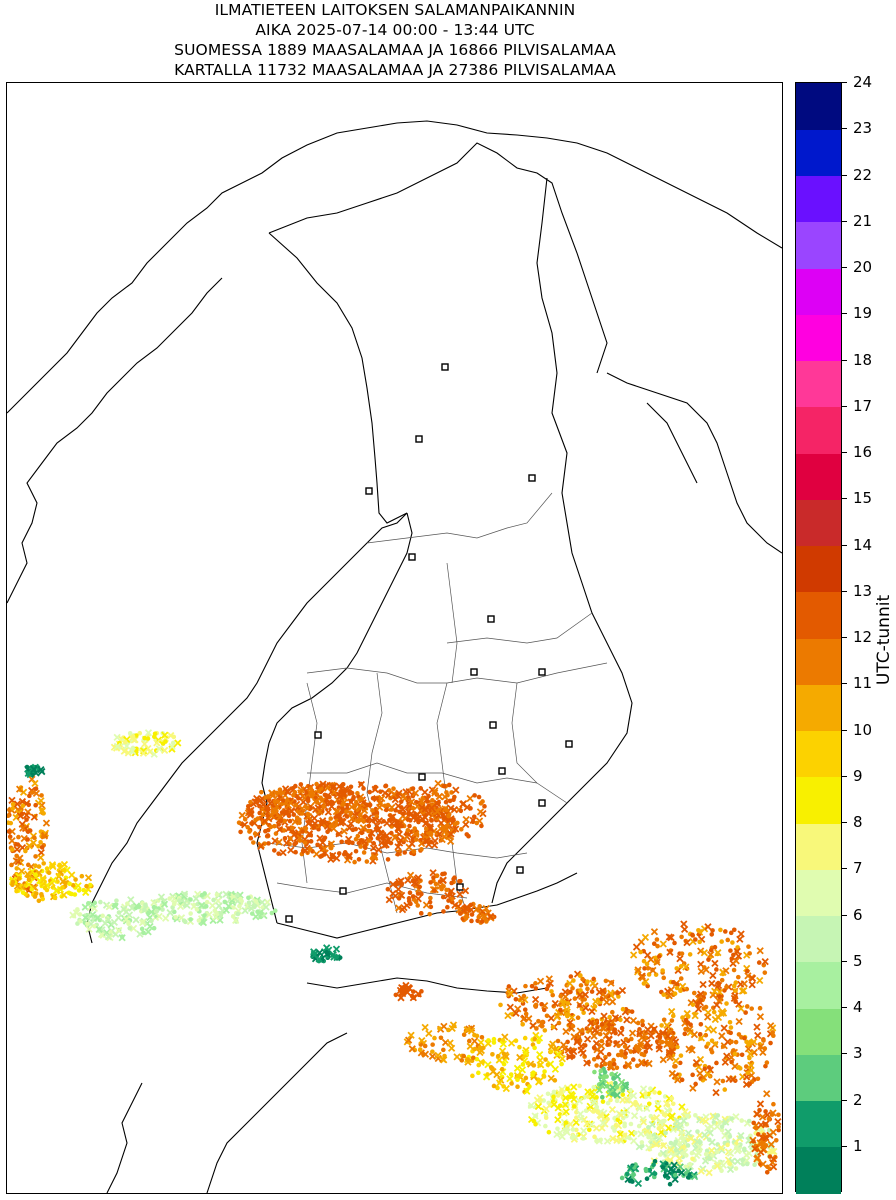  What do you see at coordinates (818, 638) in the screenshot?
I see `utc-hour-colorbar` at bounding box center [818, 638].